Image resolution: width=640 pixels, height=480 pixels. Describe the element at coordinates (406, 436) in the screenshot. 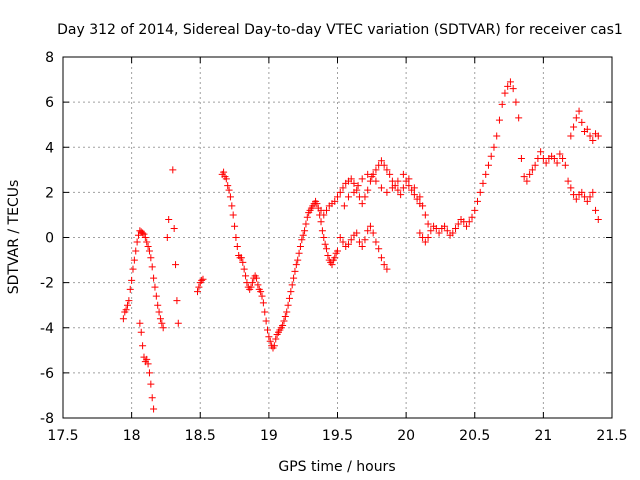

I see `x-tick-label: 20` at that location.